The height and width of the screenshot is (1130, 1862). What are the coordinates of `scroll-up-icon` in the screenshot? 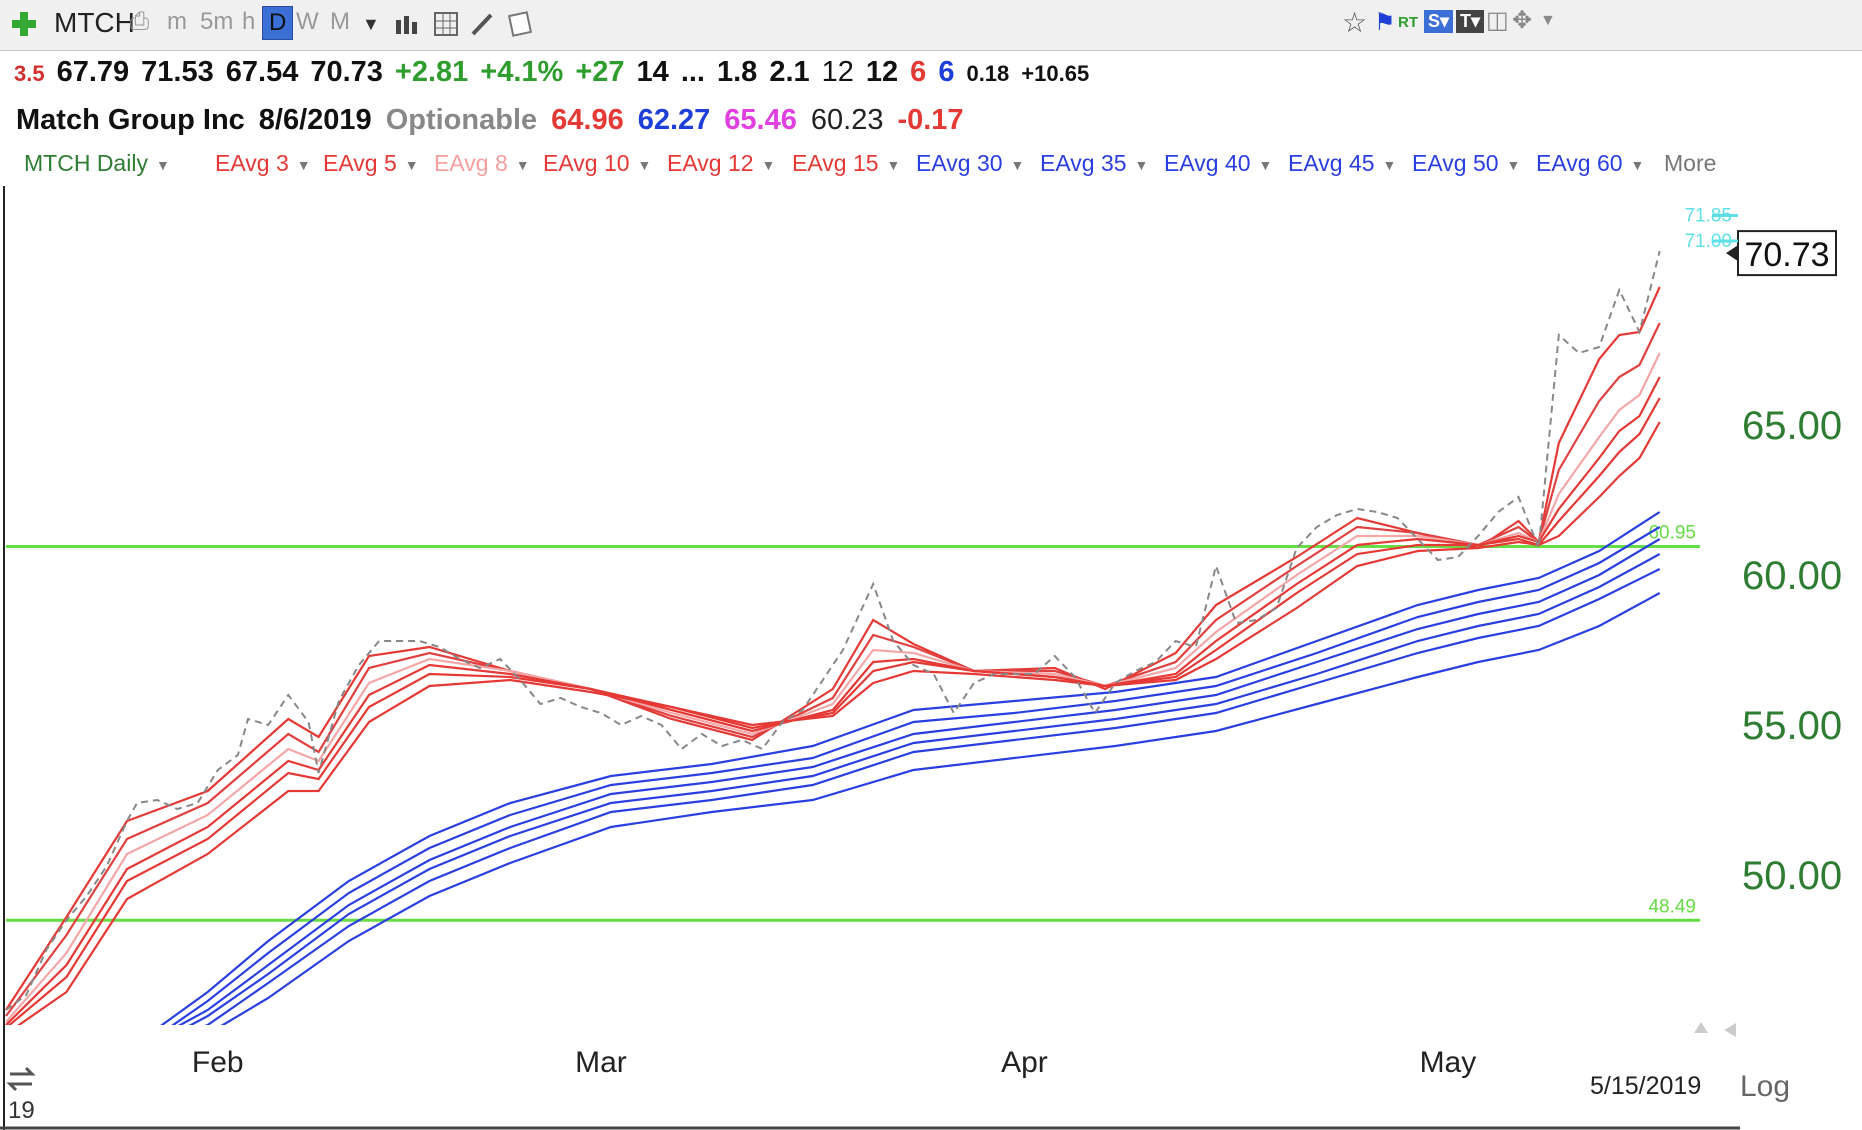 It's located at (1701, 1027).